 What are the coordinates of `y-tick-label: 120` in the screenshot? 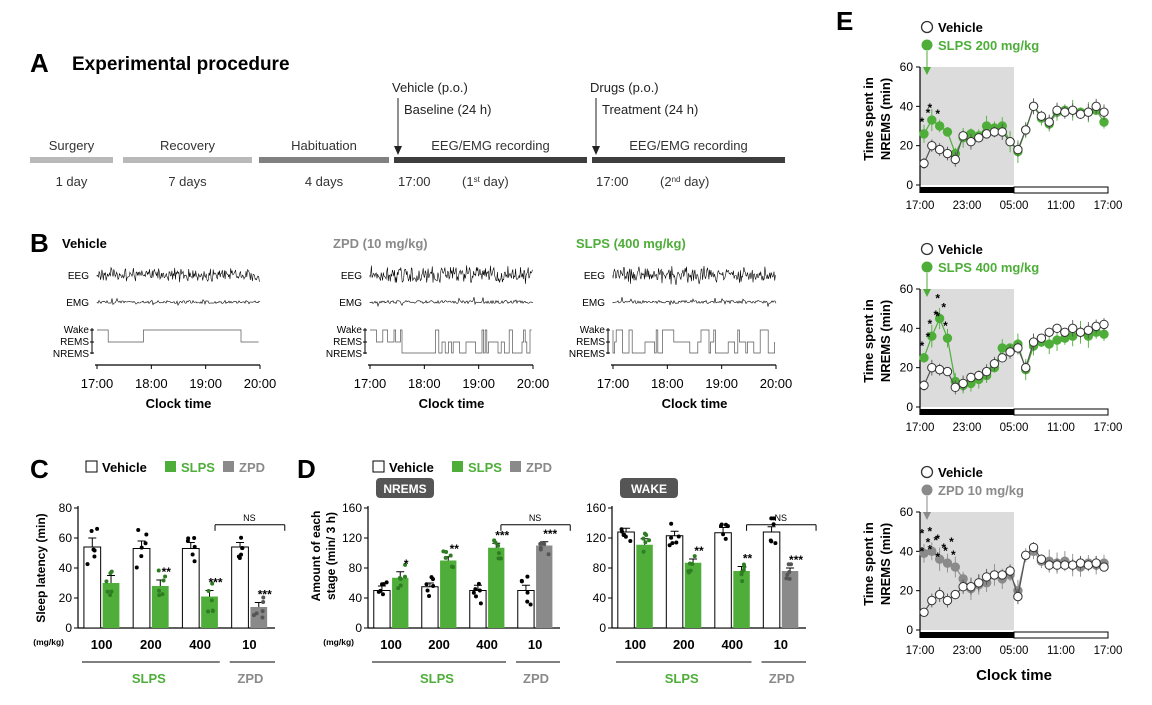 It's located at (352, 538).